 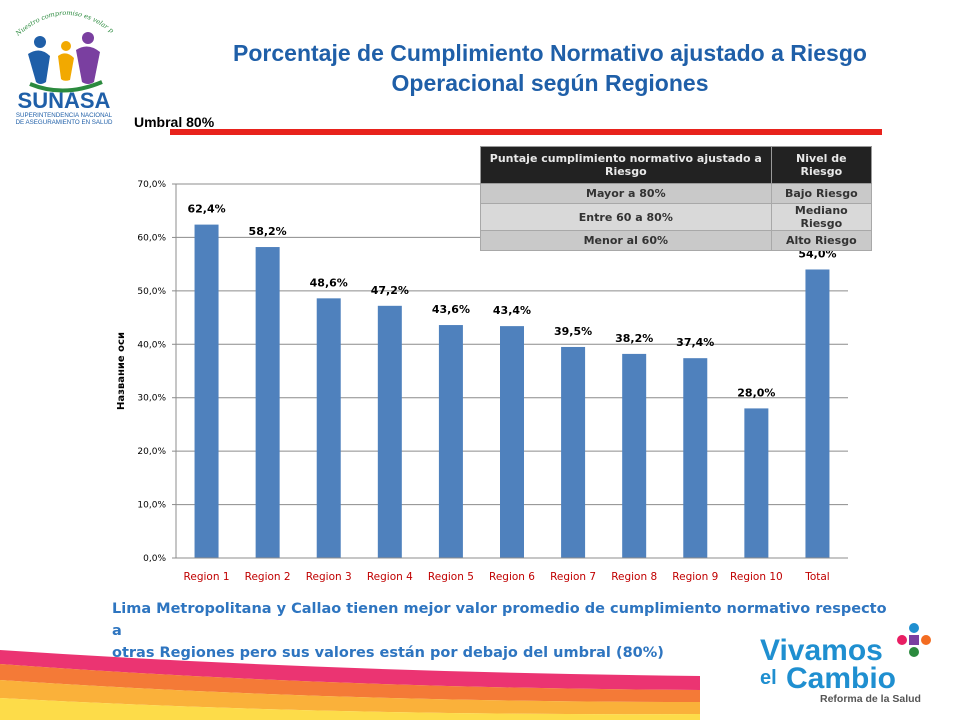 What do you see at coordinates (512, 310) in the screenshot?
I see `data-label: 43,4%` at bounding box center [512, 310].